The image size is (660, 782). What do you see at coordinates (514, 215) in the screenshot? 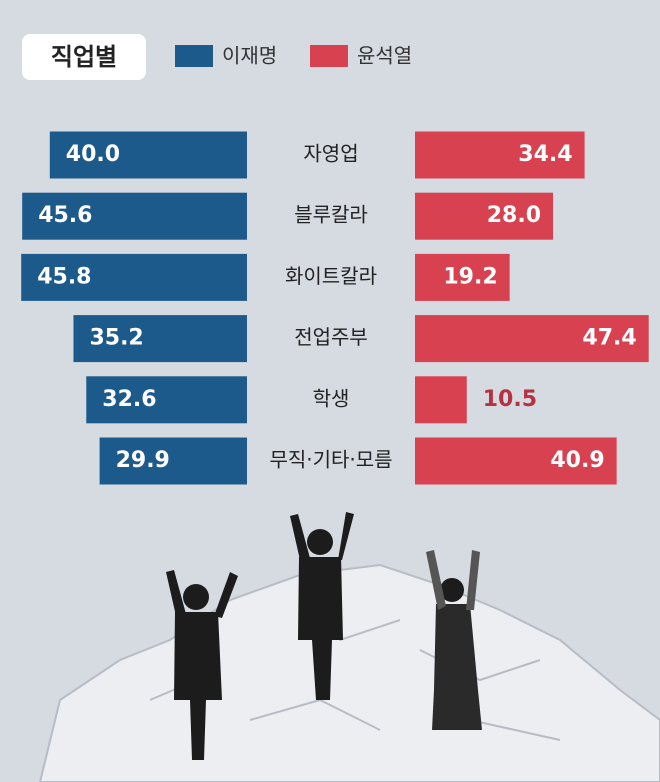
I see `value-label: 28.0` at bounding box center [514, 215].